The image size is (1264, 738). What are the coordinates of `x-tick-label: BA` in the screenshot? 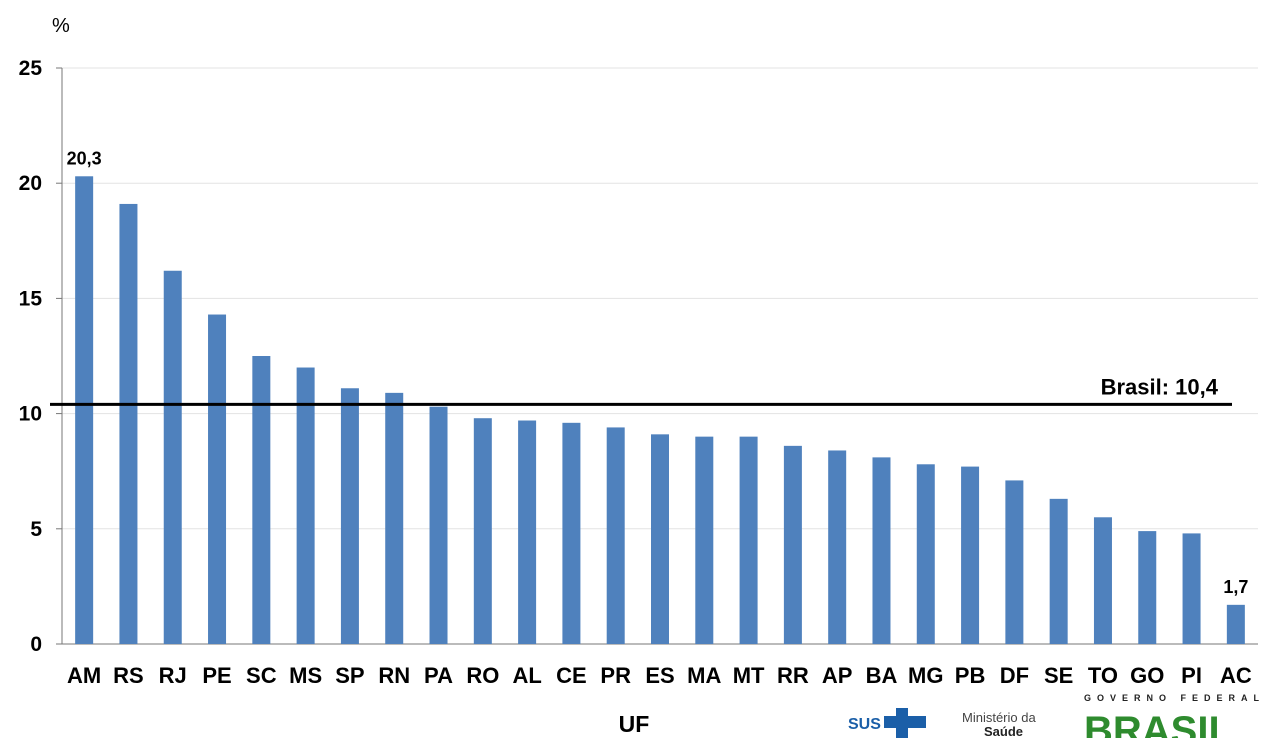 It's located at (882, 675).